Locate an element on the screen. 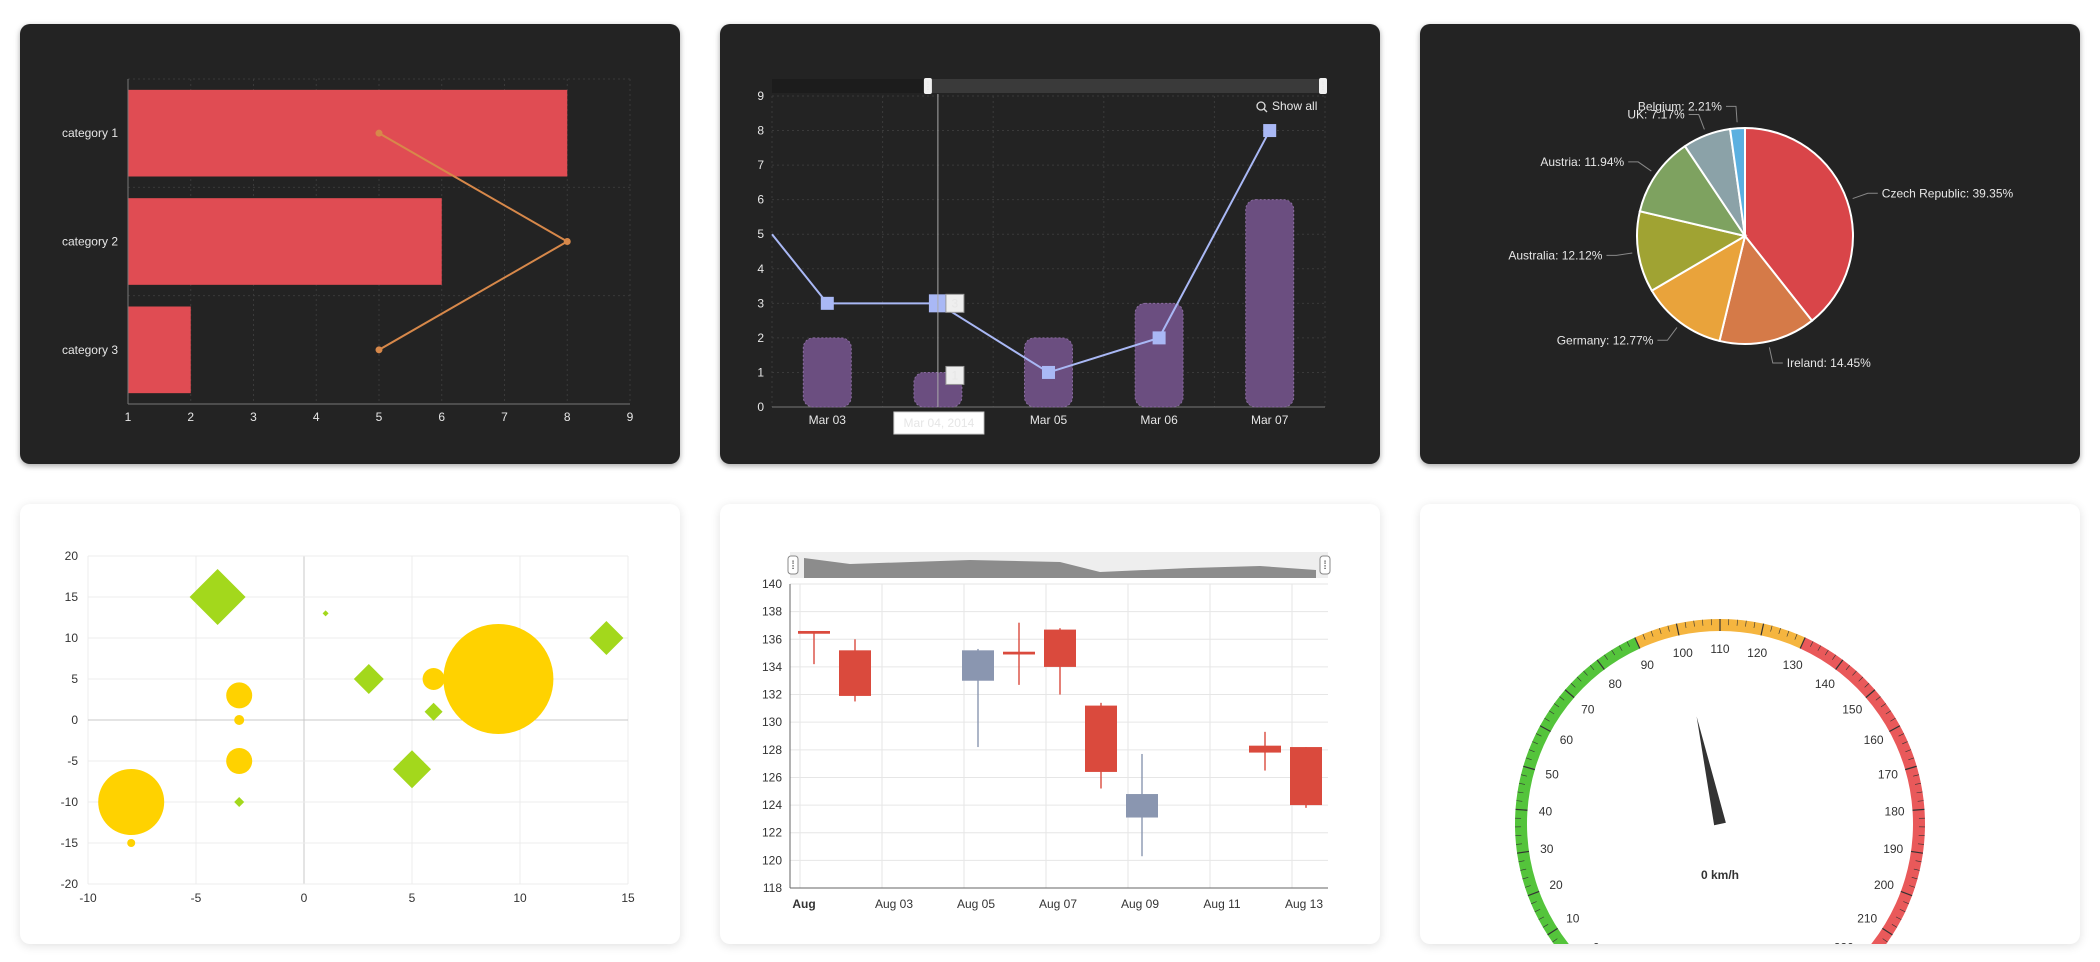  pie-slice-label: Germany: 12.77% is located at coordinates (1605, 340).